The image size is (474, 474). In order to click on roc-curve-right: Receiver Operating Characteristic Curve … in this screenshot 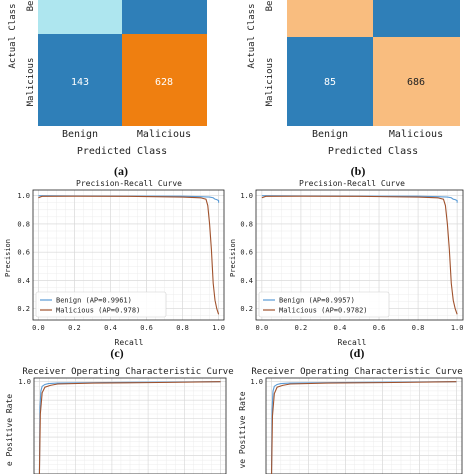, I will do `click(350, 420)`.